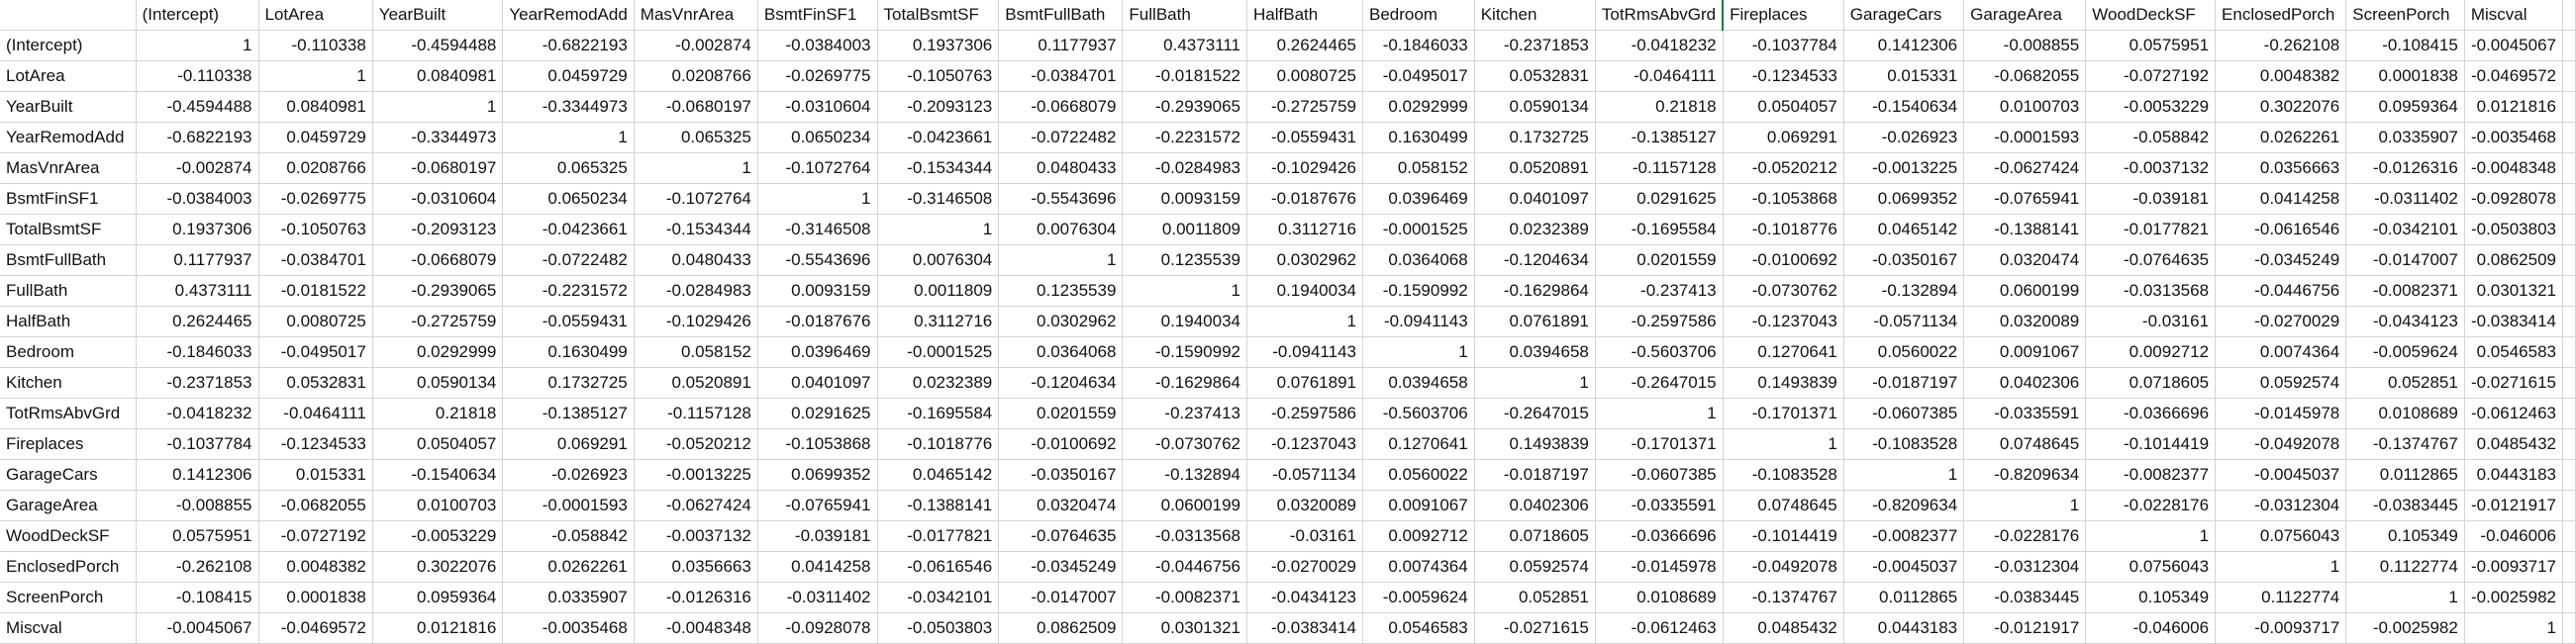 The image size is (2576, 644). What do you see at coordinates (438, 16) in the screenshot?
I see `column-header-cell: YearBuilt` at bounding box center [438, 16].